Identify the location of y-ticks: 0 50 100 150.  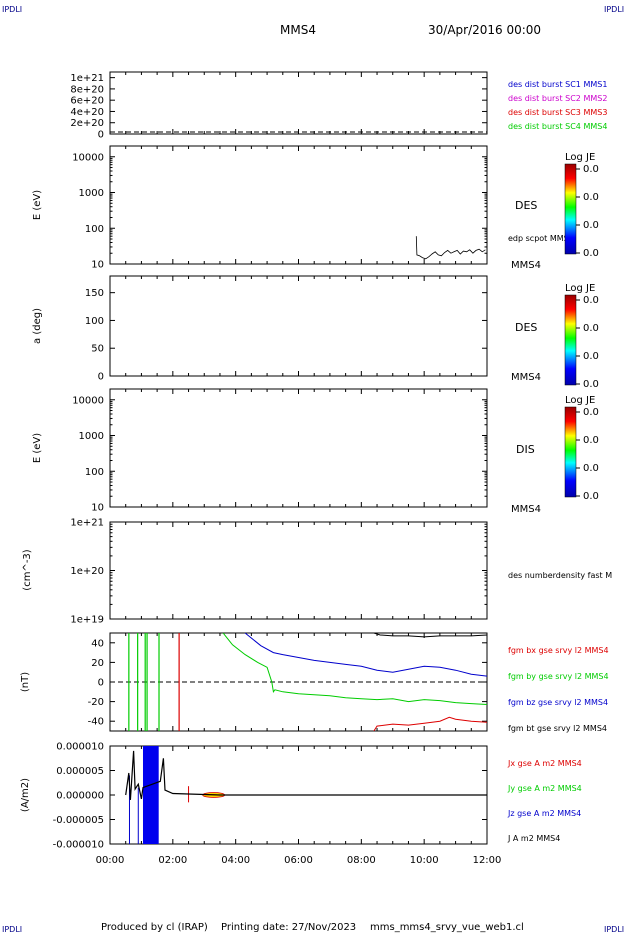
(286, 329).